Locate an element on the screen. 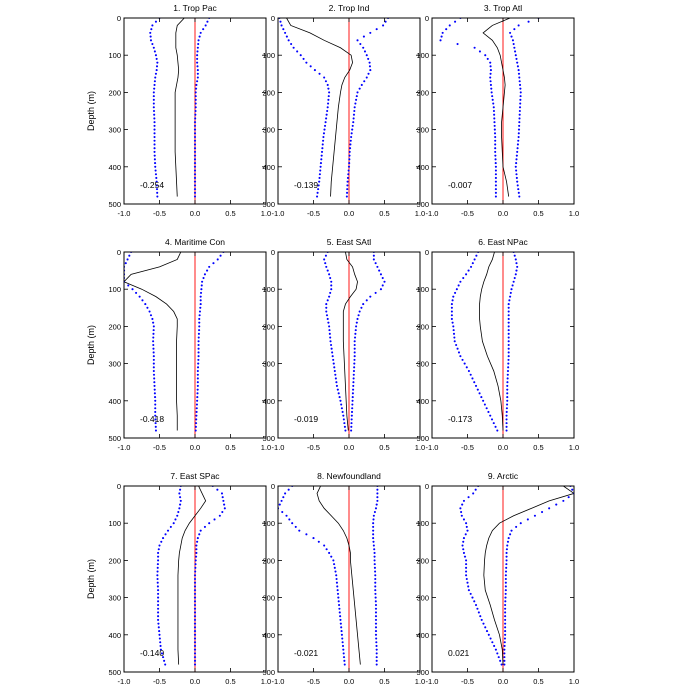  x-tick-label: -0.5 is located at coordinates (313, 681).